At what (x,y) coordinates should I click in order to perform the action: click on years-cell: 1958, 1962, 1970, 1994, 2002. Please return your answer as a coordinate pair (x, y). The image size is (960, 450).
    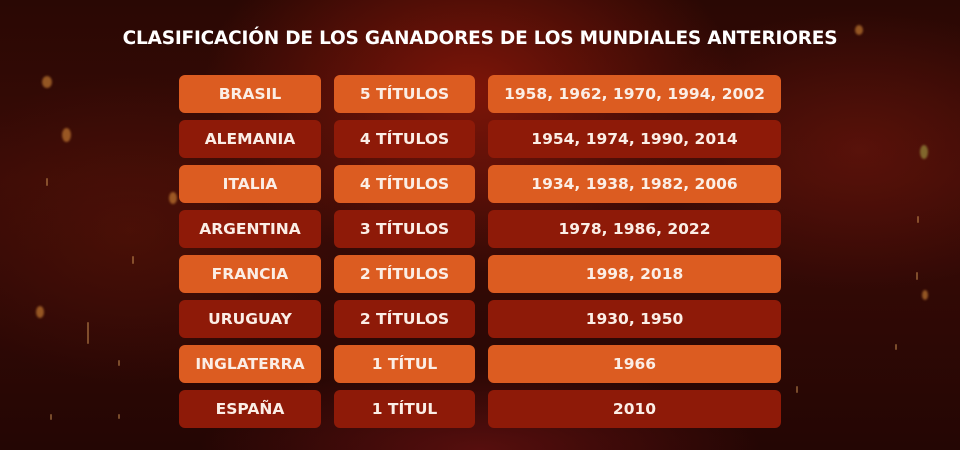
    Looking at the image, I should click on (634, 94).